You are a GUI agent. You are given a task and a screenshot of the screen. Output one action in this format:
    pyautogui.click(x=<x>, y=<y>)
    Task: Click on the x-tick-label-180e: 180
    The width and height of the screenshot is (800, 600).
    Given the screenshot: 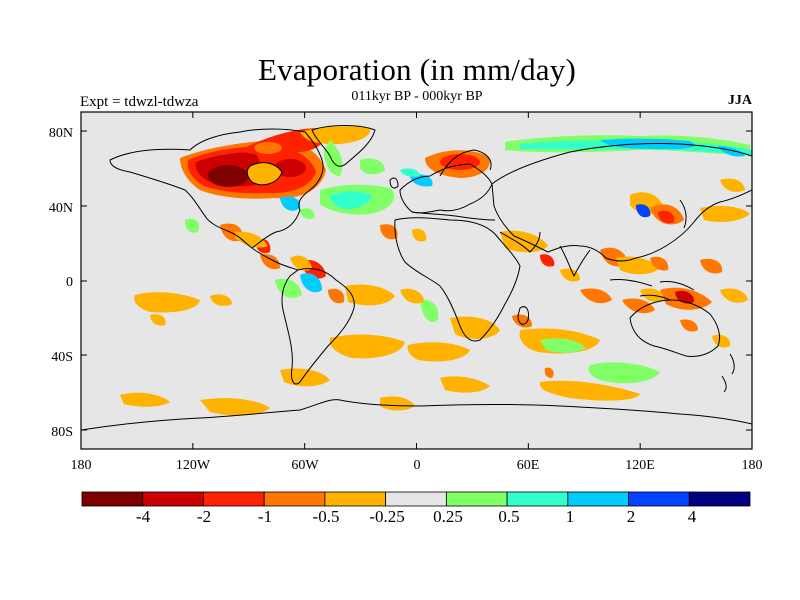 What is the action you would take?
    pyautogui.click(x=752, y=465)
    